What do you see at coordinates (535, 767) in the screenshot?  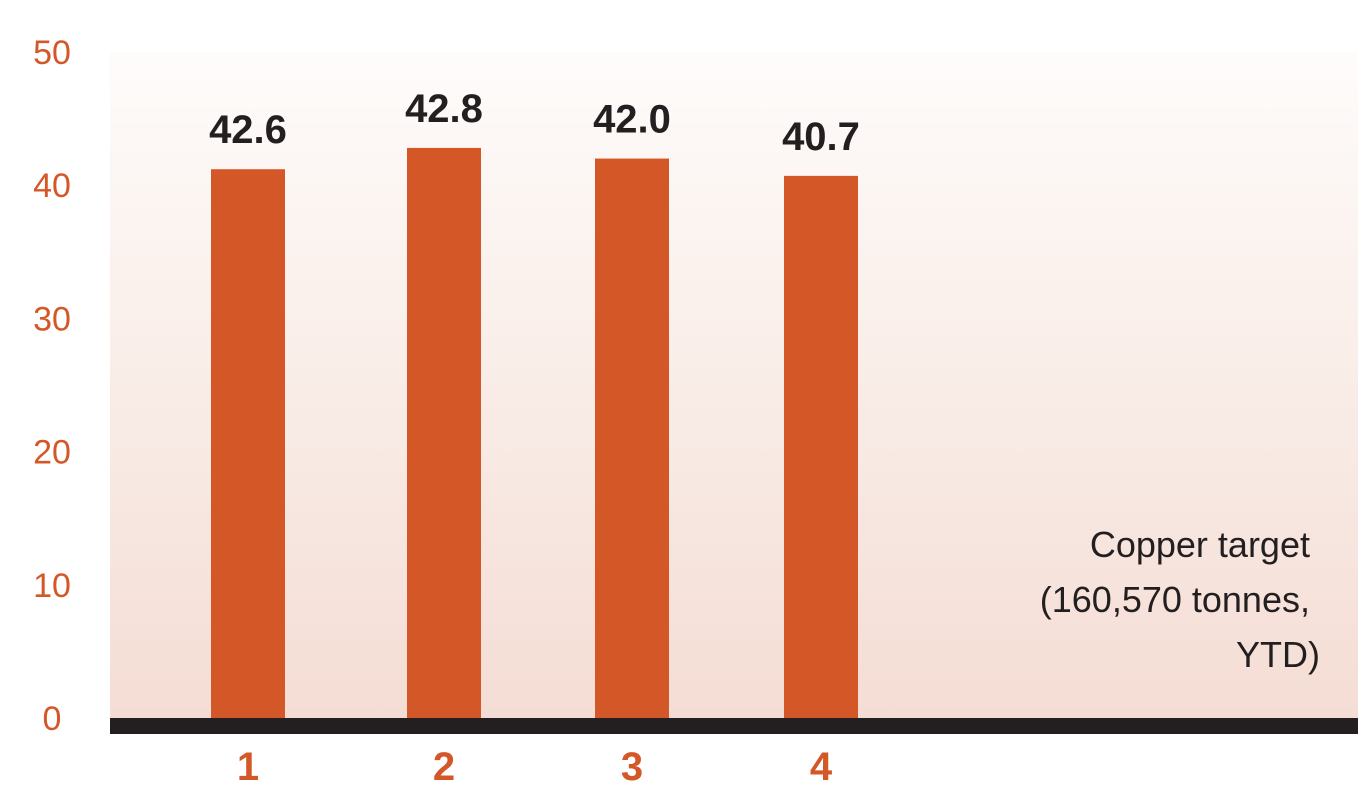 I see `x-axis-ticks: 1 2 3 4` at bounding box center [535, 767].